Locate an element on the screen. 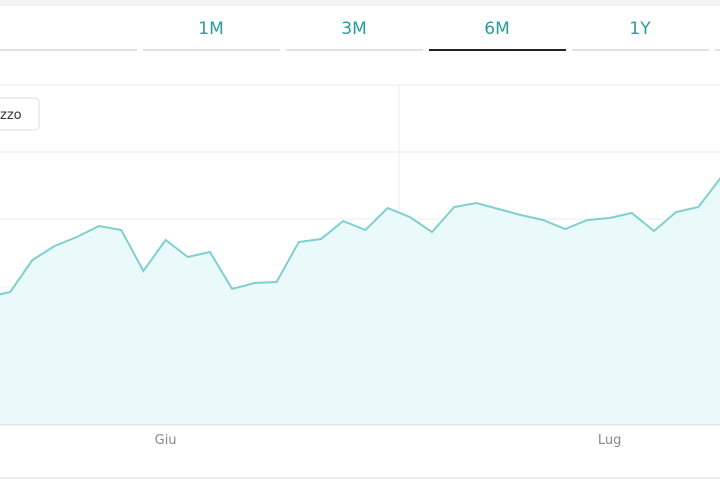 The width and height of the screenshot is (720, 484). tab: 1Y is located at coordinates (640, 35).